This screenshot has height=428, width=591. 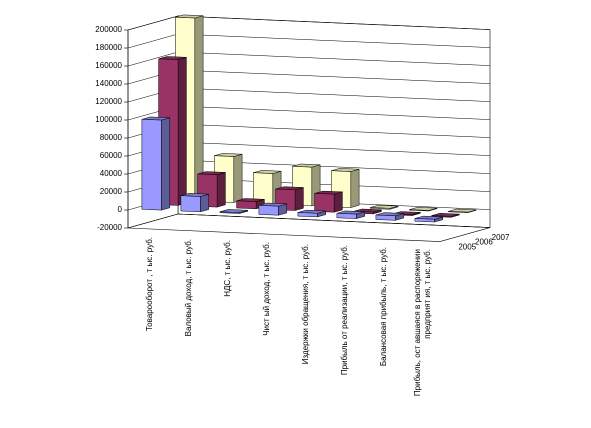 I want to click on x-tick-label: Чист ый доход, т ыс. руб., so click(x=266, y=288).